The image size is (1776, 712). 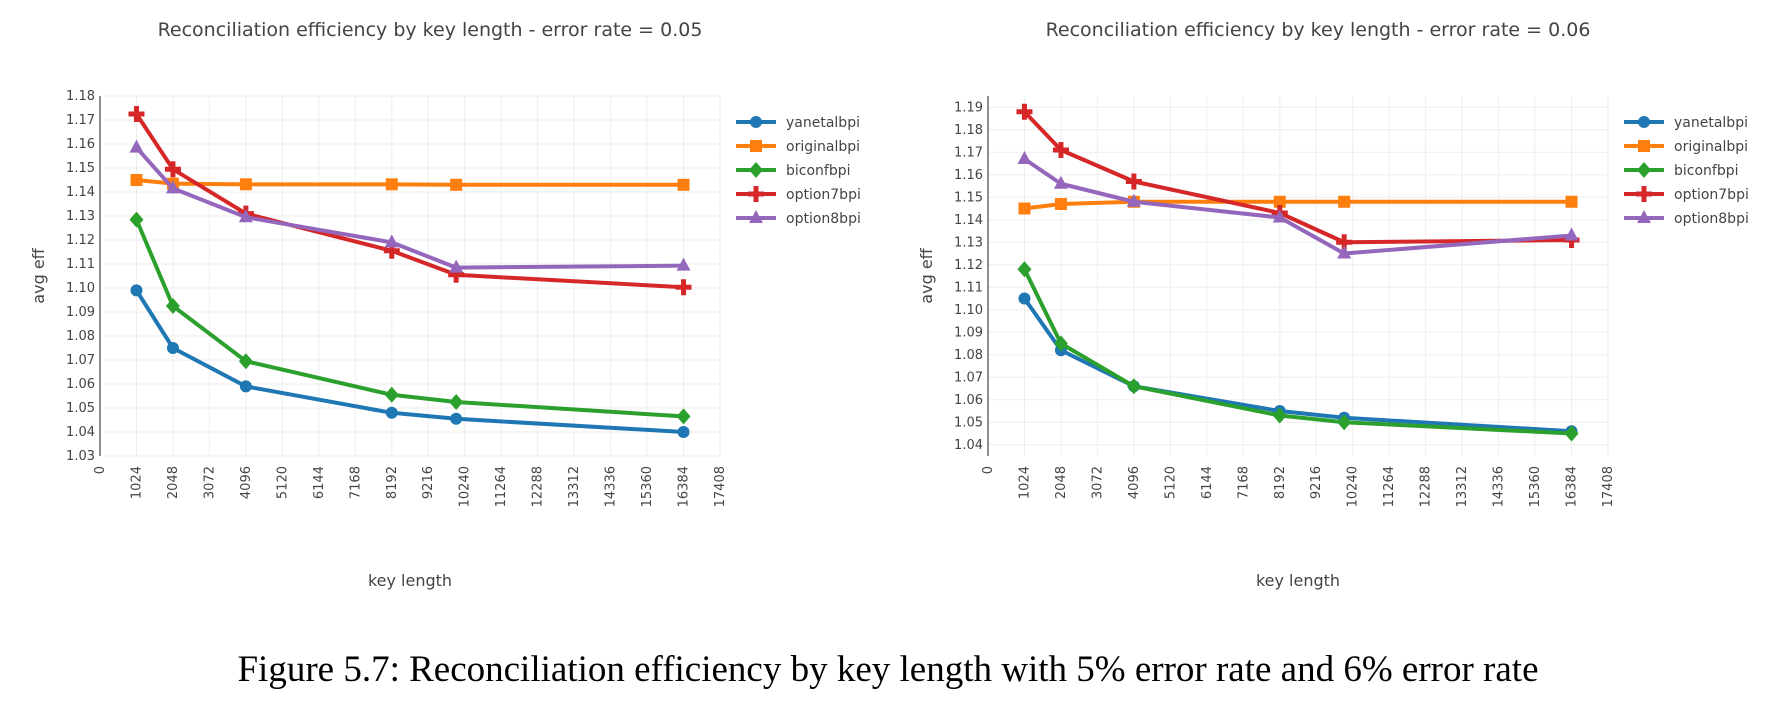 What do you see at coordinates (355, 482) in the screenshot?
I see `x-tick-label: 7168` at bounding box center [355, 482].